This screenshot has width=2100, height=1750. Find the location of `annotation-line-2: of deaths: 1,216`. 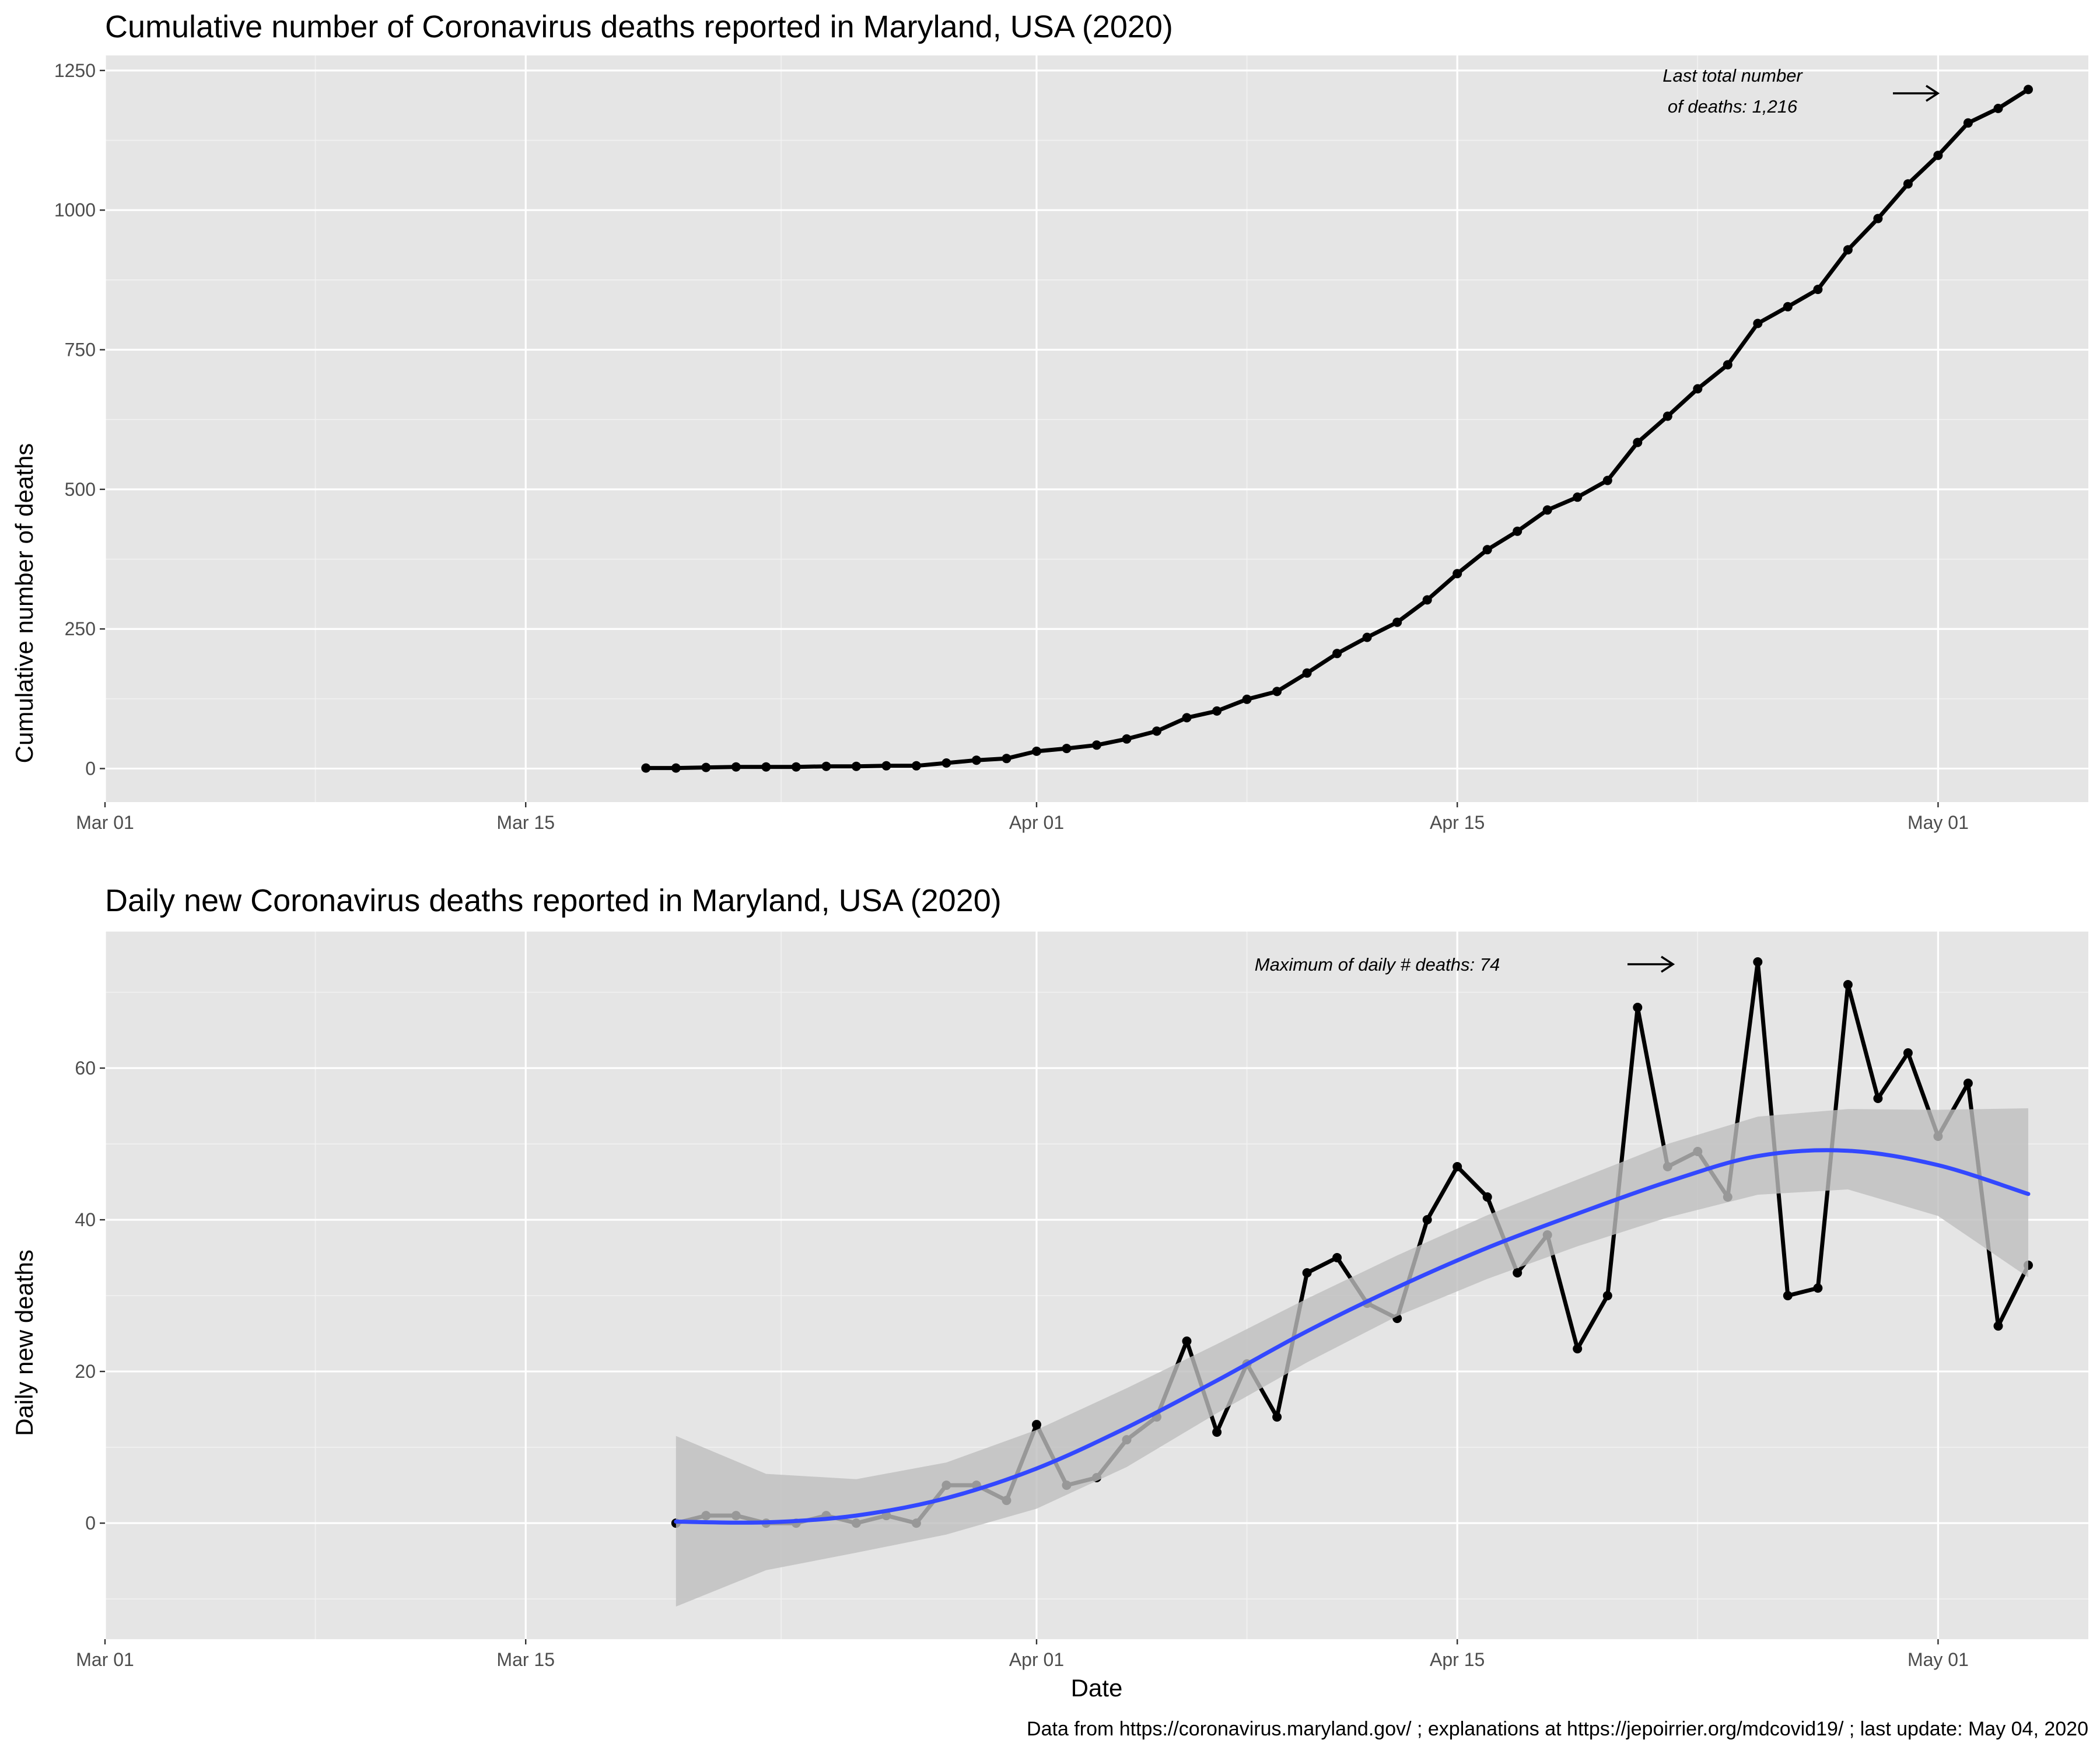

annotation-line-2: of deaths: 1,216 is located at coordinates (1733, 106).